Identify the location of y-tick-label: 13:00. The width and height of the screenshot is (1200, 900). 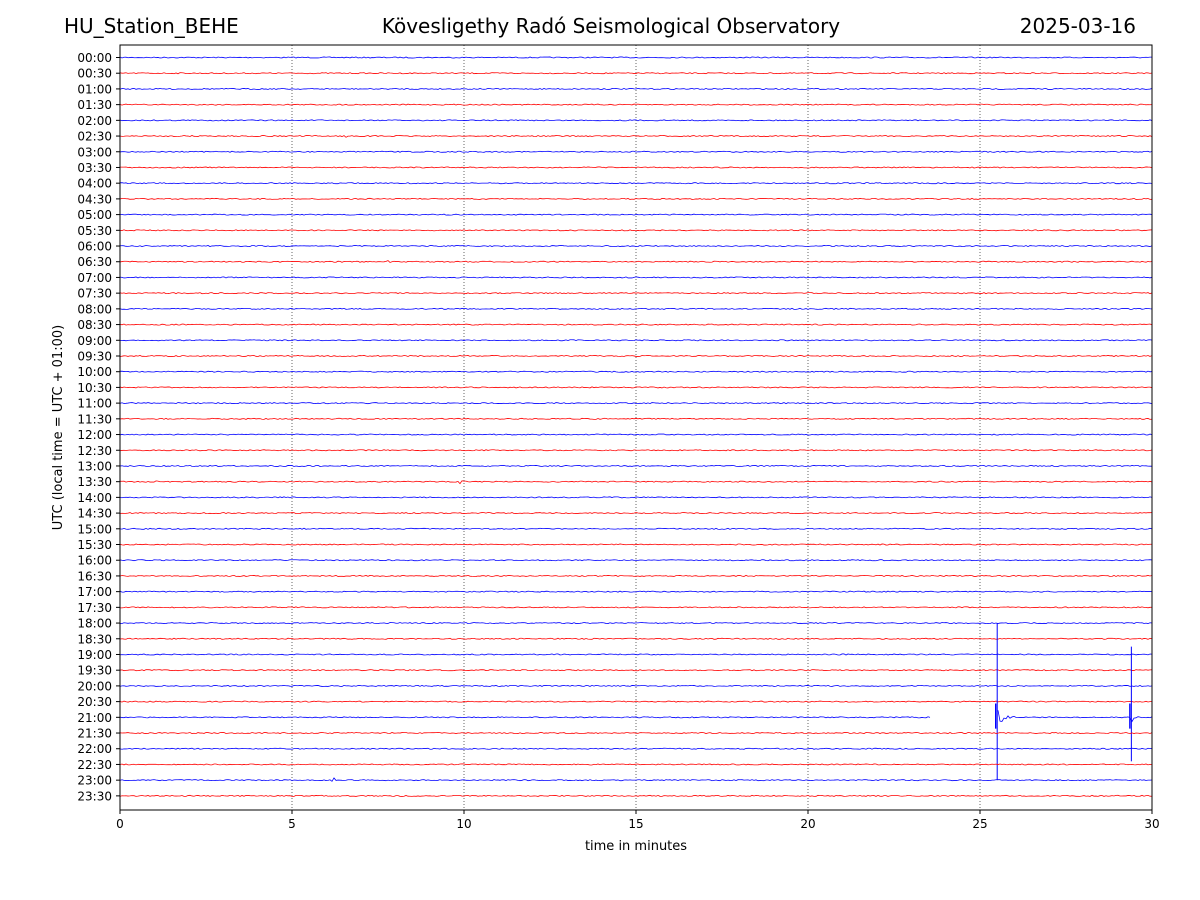
(94, 466).